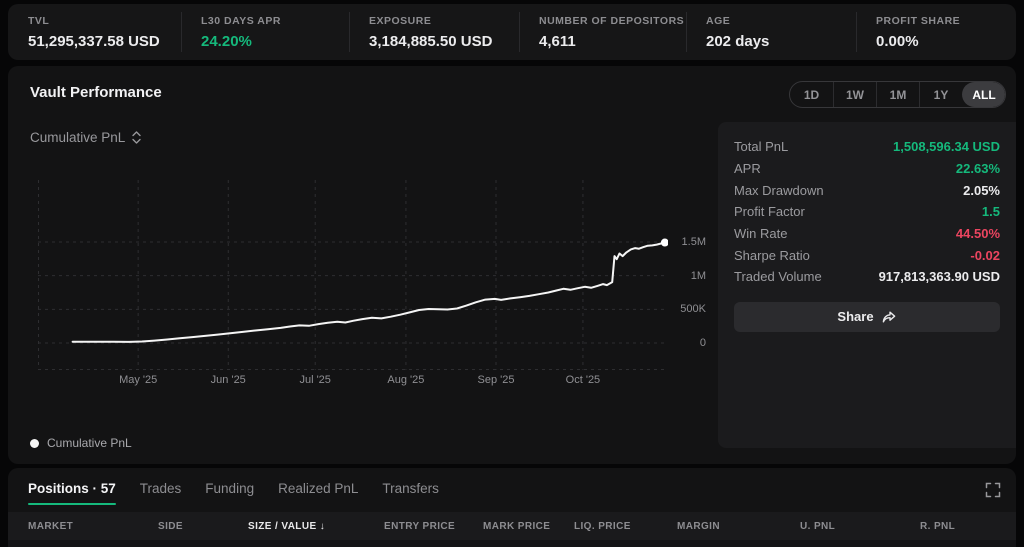  I want to click on tab-funding: Funding, so click(230, 488).